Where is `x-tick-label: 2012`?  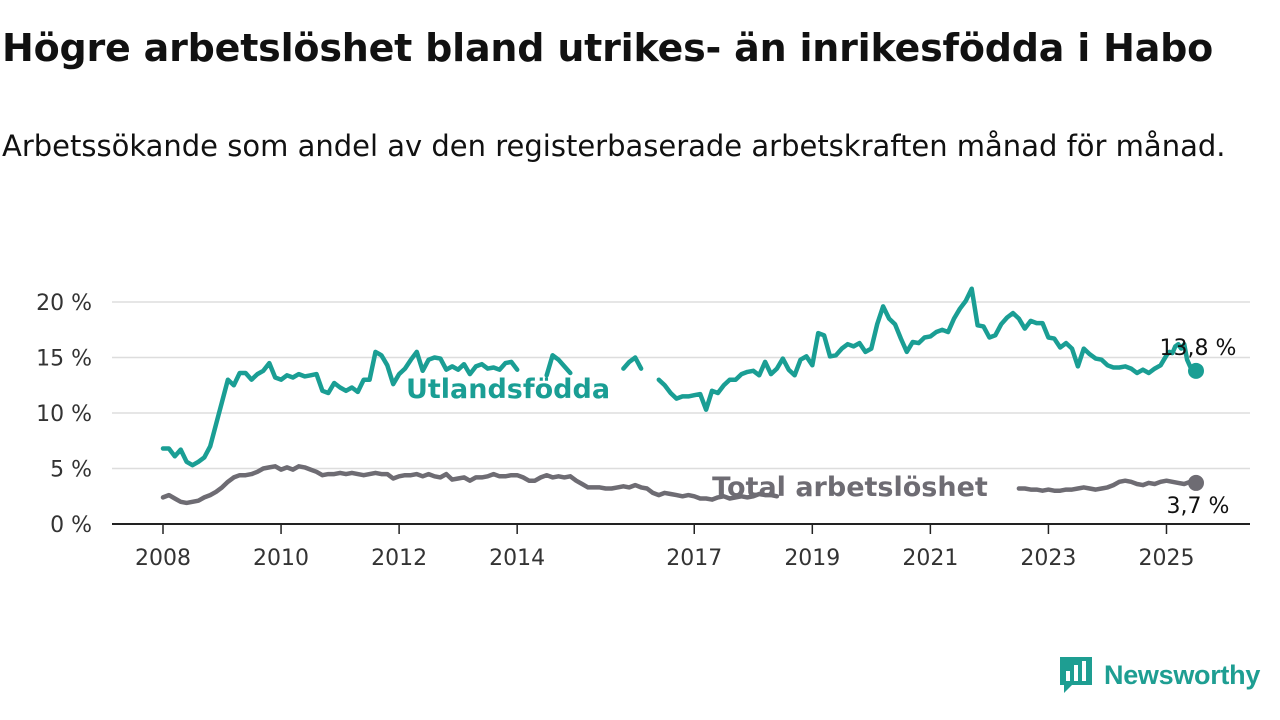 x-tick-label: 2012 is located at coordinates (399, 558).